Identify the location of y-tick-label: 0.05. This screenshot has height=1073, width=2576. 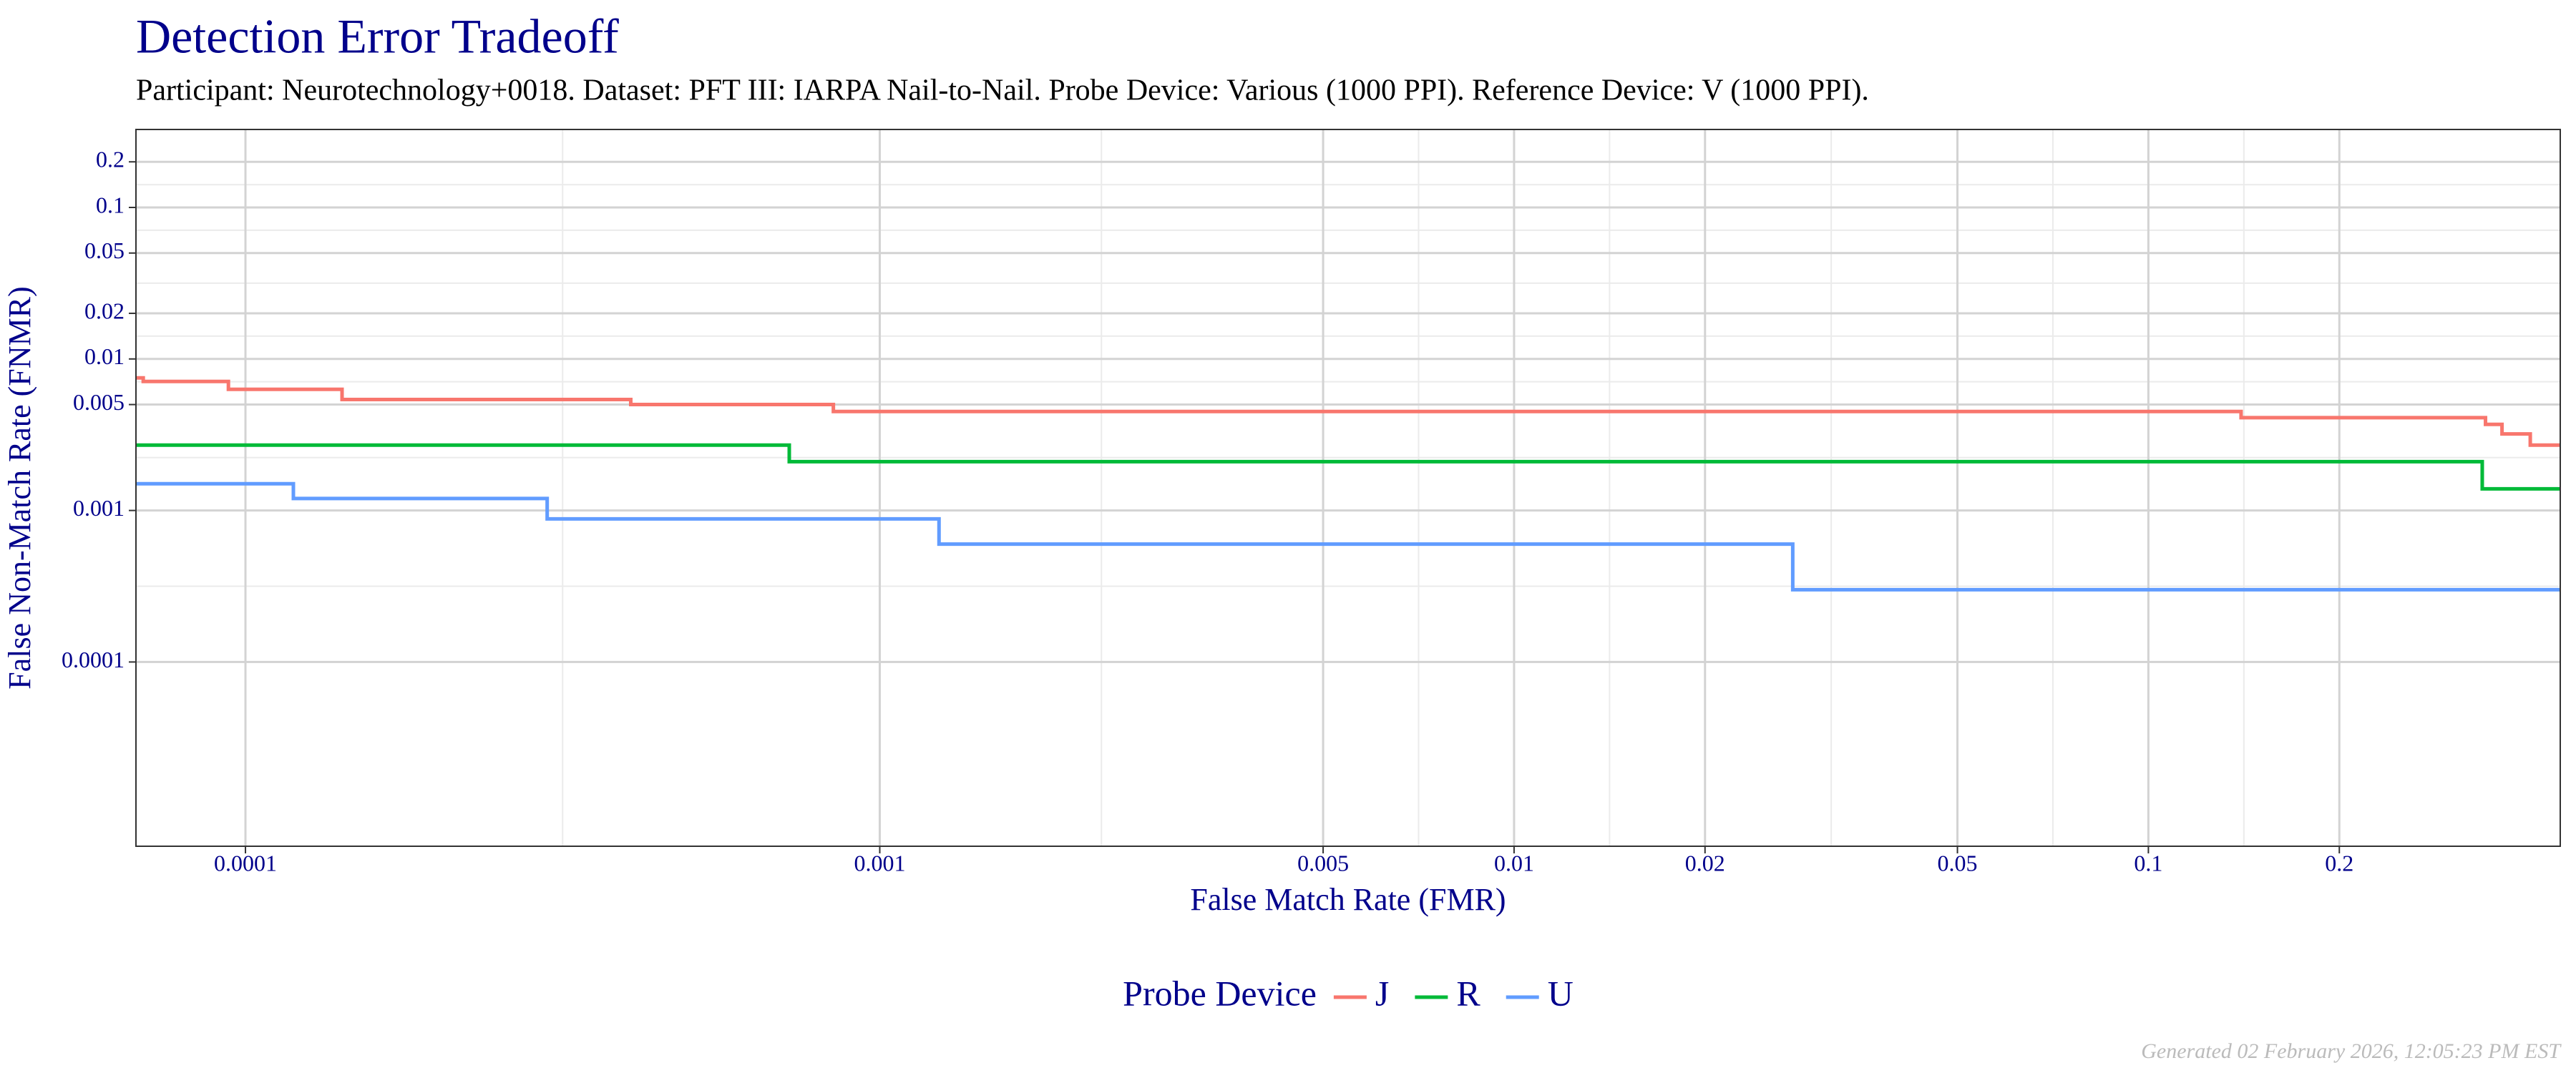
(104, 250).